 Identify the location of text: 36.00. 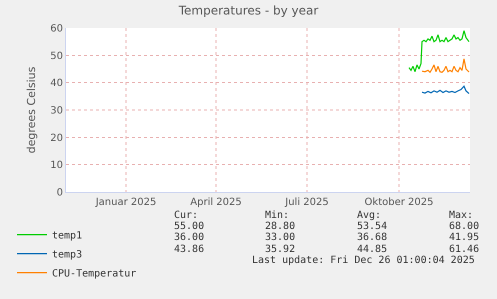
(189, 237).